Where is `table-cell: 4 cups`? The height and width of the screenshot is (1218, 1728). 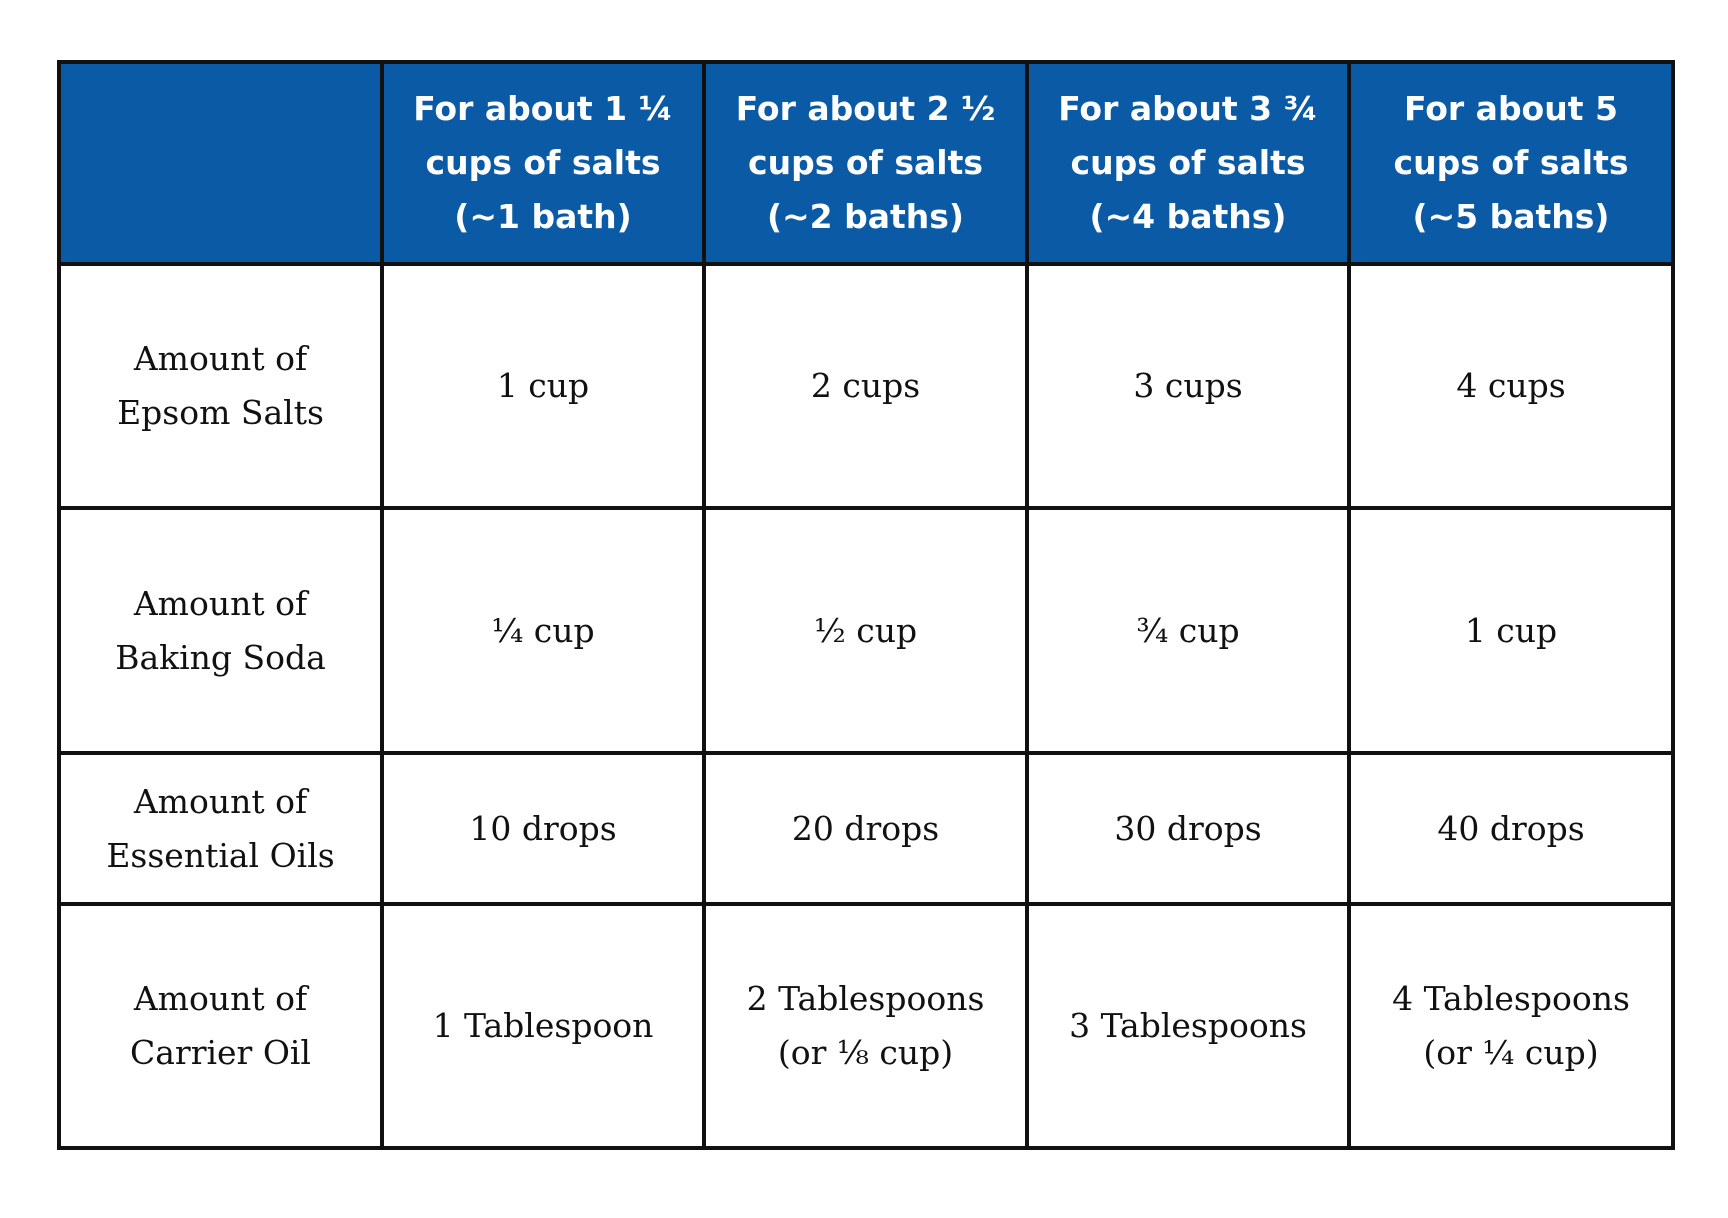 table-cell: 4 cups is located at coordinates (1511, 386).